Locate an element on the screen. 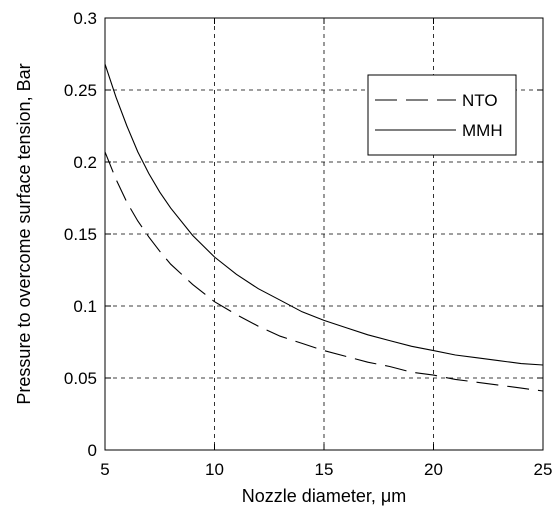  x-tick-label: 10 is located at coordinates (214, 469).